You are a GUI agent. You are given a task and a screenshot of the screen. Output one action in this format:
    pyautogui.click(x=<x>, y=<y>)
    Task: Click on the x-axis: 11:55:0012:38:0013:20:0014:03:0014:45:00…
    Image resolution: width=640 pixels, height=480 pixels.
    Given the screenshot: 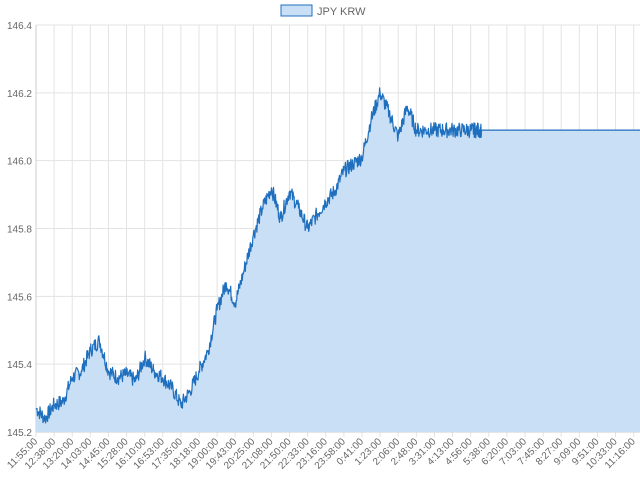 What is the action you would take?
    pyautogui.click(x=321, y=454)
    